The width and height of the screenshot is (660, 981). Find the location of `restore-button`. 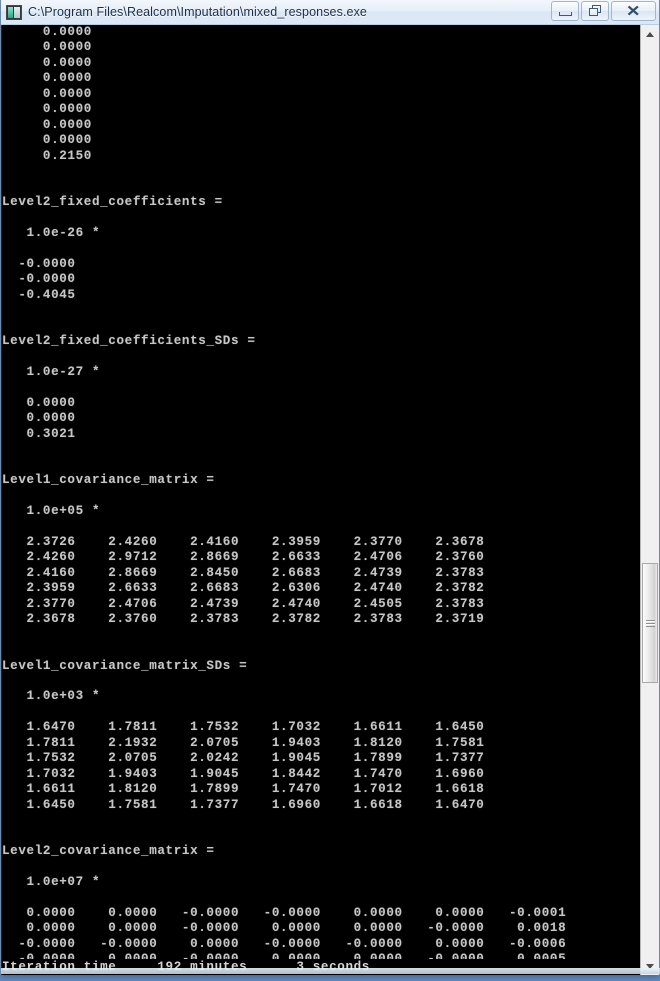

restore-button is located at coordinates (595, 11).